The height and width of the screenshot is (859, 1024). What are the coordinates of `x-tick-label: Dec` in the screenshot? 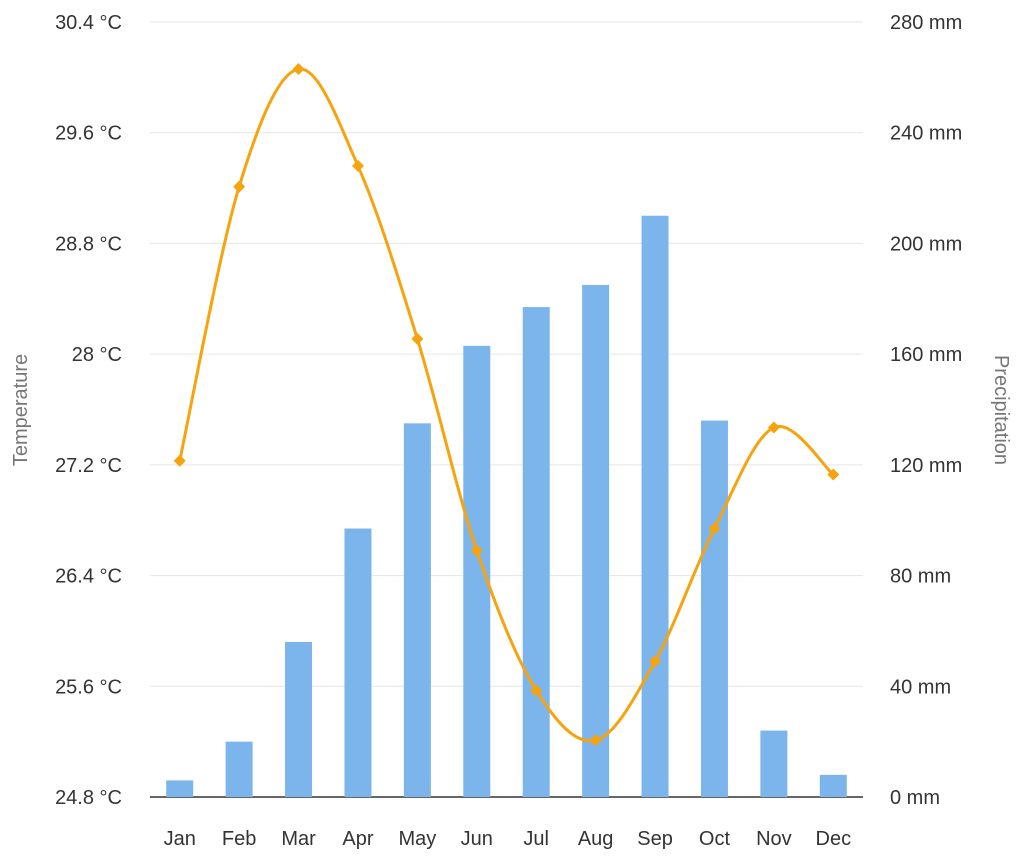 It's located at (834, 839).